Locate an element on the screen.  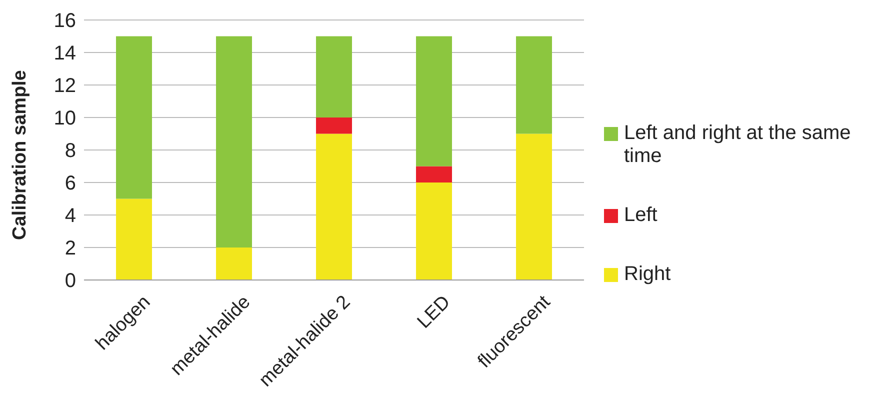
x-tick-label: LED is located at coordinates (434, 312).